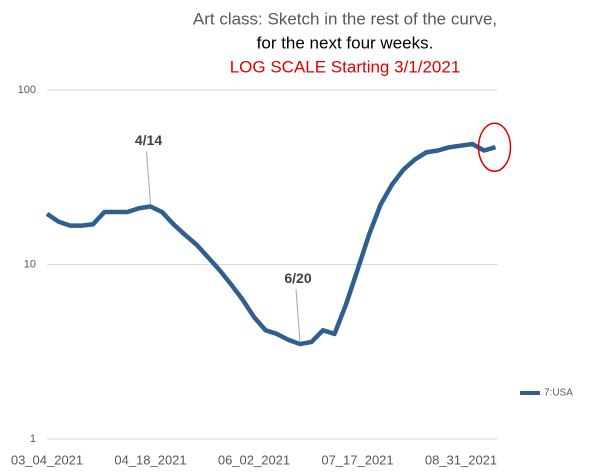 The width and height of the screenshot is (609, 473). What do you see at coordinates (357, 459) in the screenshot?
I see `x-tick-label: 07_17_2021` at bounding box center [357, 459].